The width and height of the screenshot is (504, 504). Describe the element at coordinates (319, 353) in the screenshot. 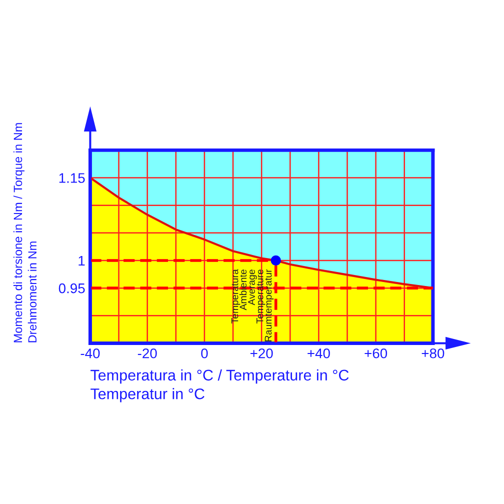

I see `x-tick-label: +40` at that location.